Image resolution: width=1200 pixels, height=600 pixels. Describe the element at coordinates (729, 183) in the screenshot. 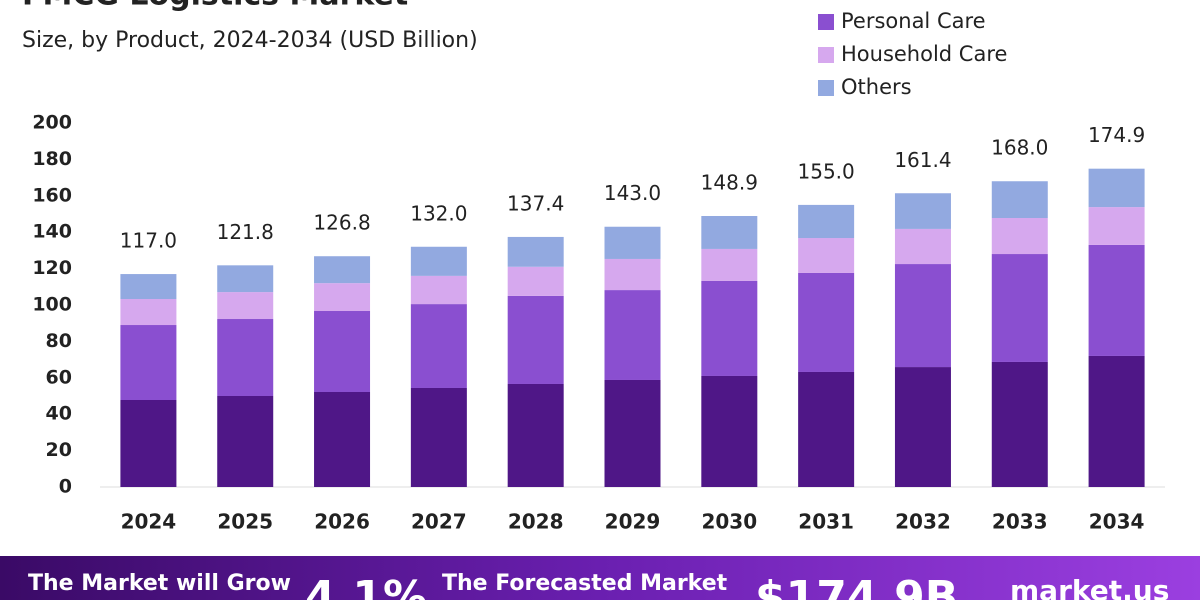

I see `total-label: 148.9` at that location.